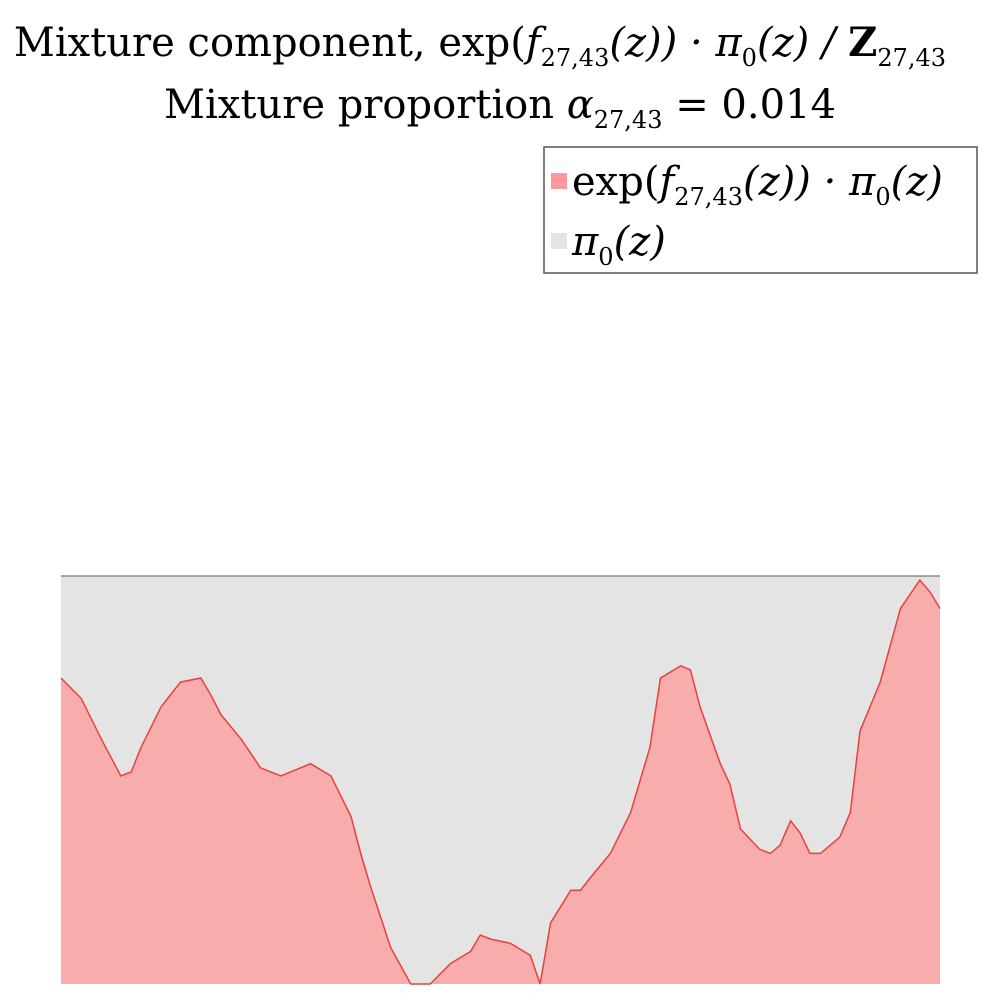 Image resolution: width=1000 pixels, height=1000 pixels. Describe the element at coordinates (748, 105) in the screenshot. I see `title-line2-suffix: = 0.014` at that location.